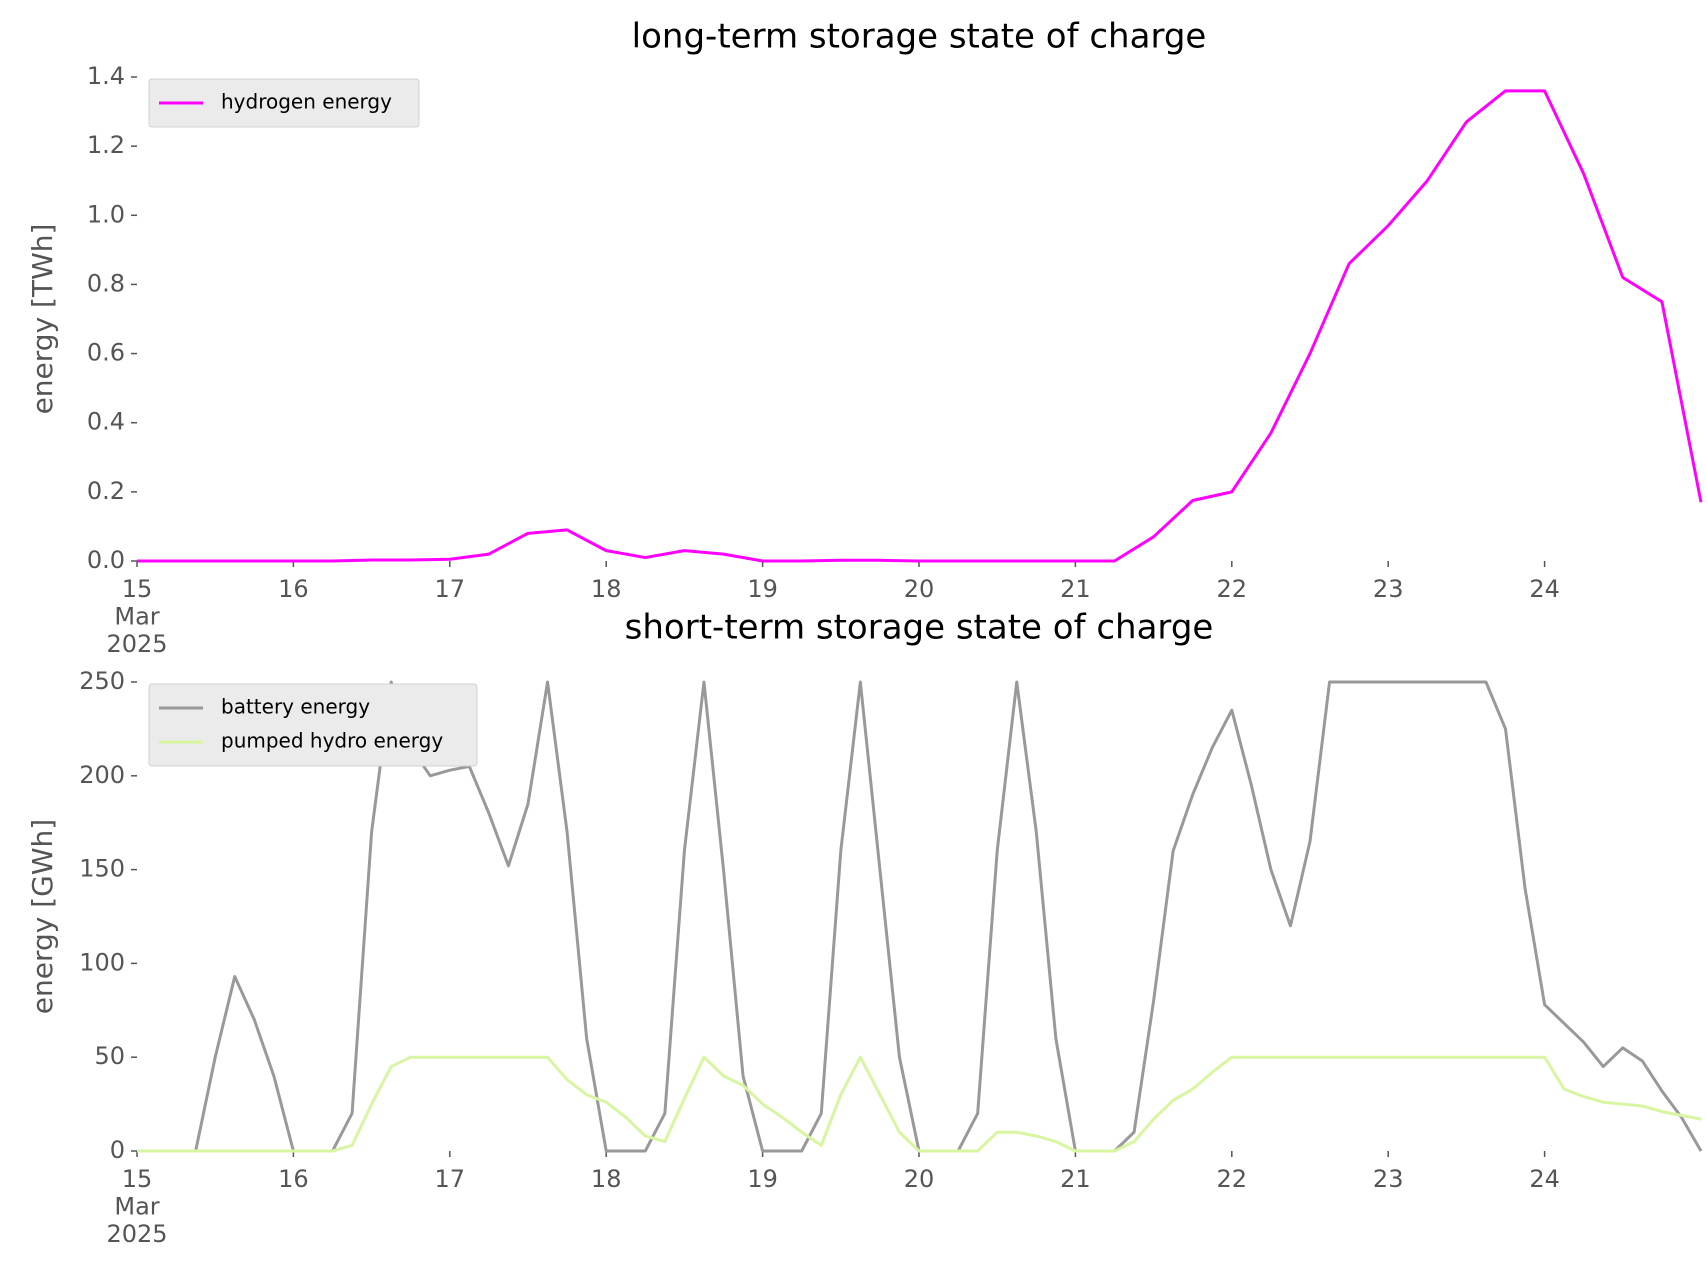  What do you see at coordinates (106, 76) in the screenshot?
I see `y-tick-label: 1.4` at bounding box center [106, 76].